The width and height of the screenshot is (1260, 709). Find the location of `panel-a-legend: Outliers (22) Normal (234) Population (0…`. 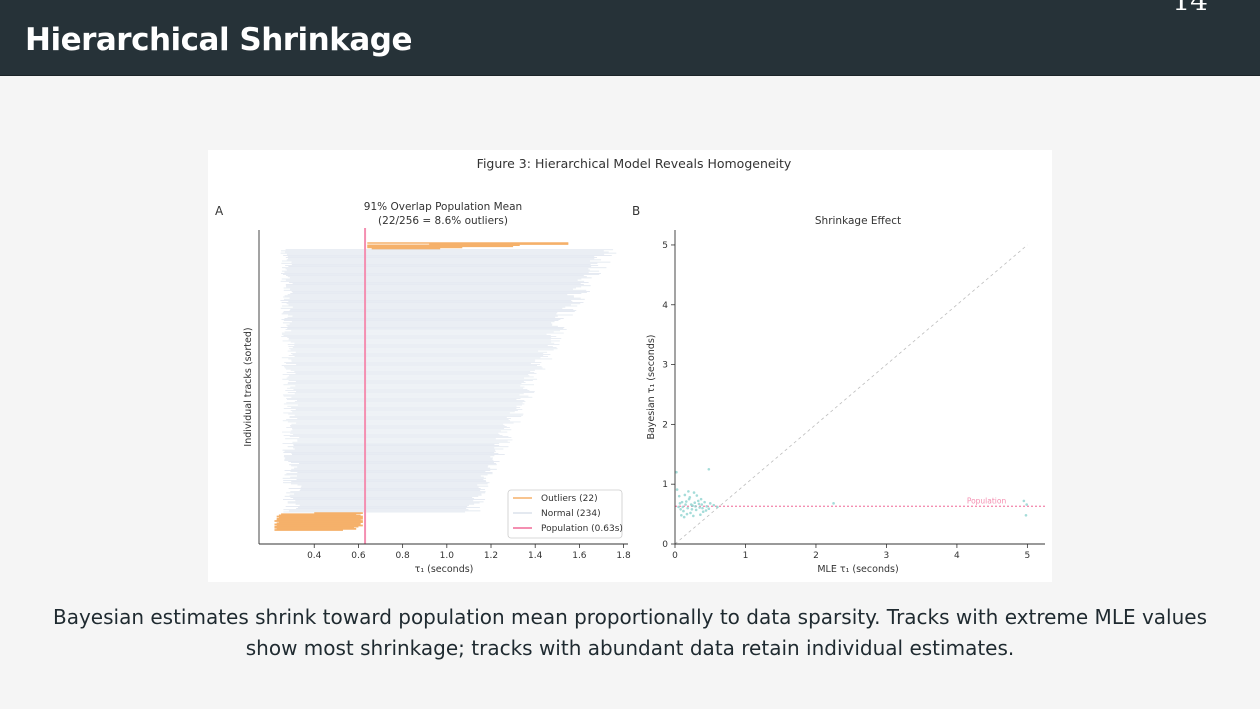

panel-a-legend: Outliers (22) Normal (234) Population (0… is located at coordinates (565, 514).